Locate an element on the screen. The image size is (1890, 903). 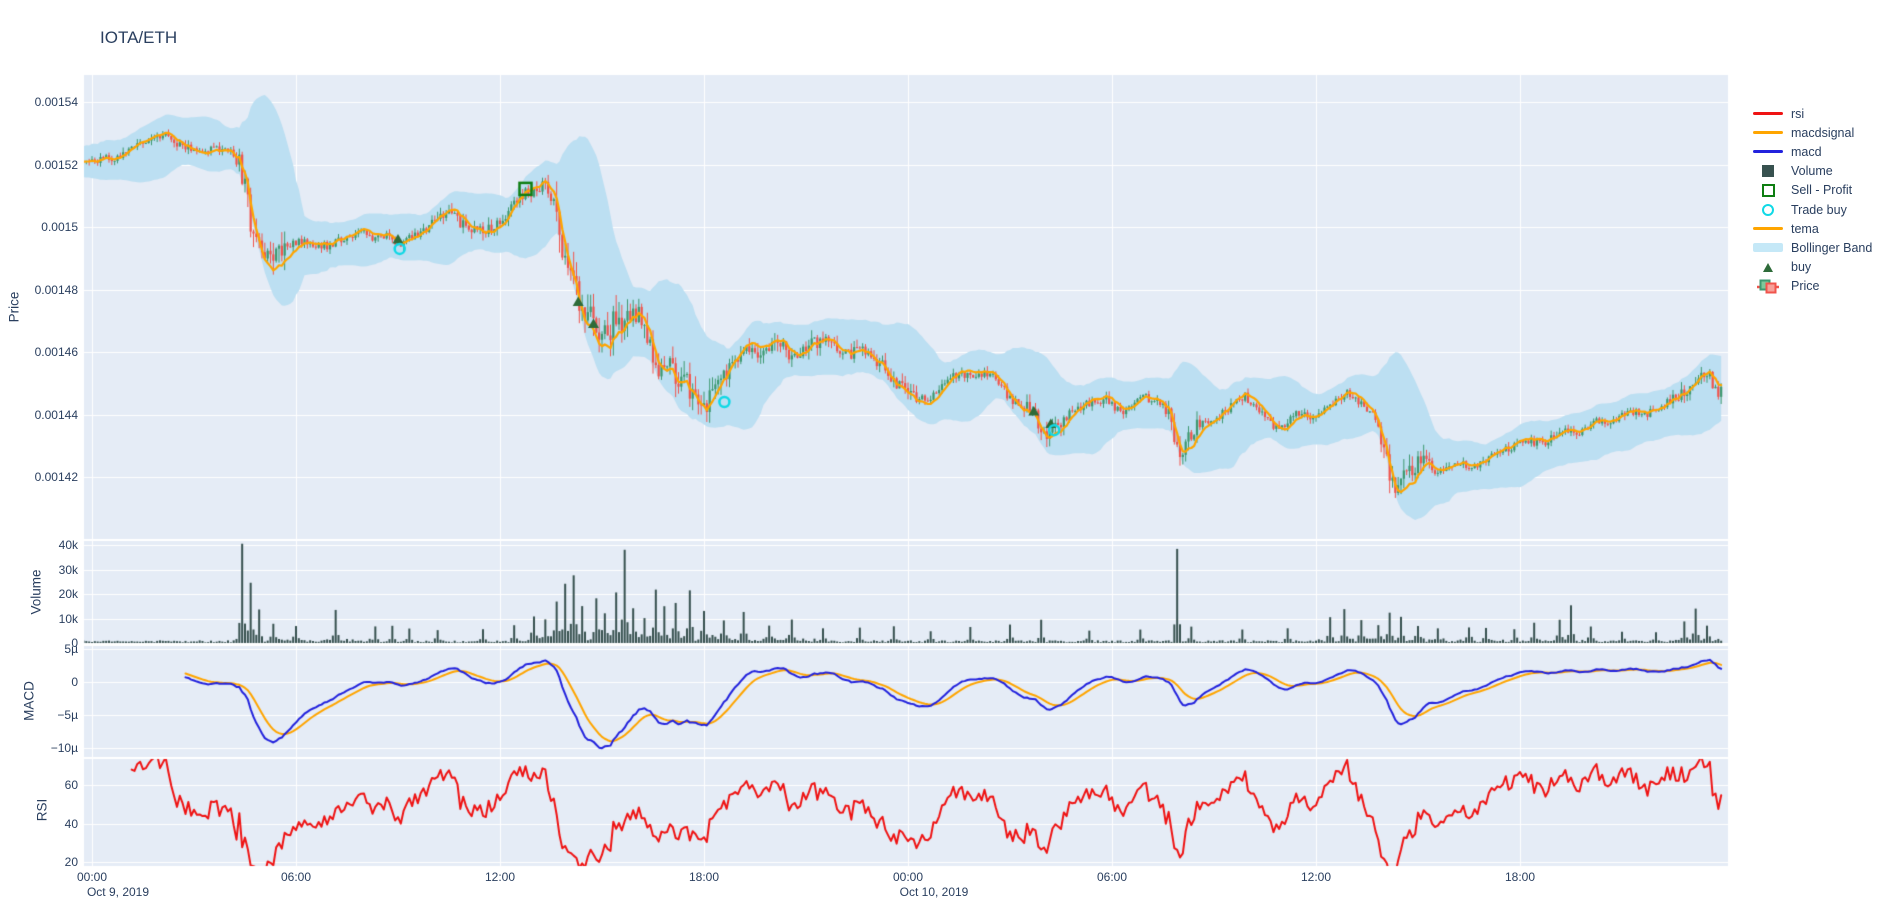
legend-item-volume: Volume is located at coordinates (1812, 171).